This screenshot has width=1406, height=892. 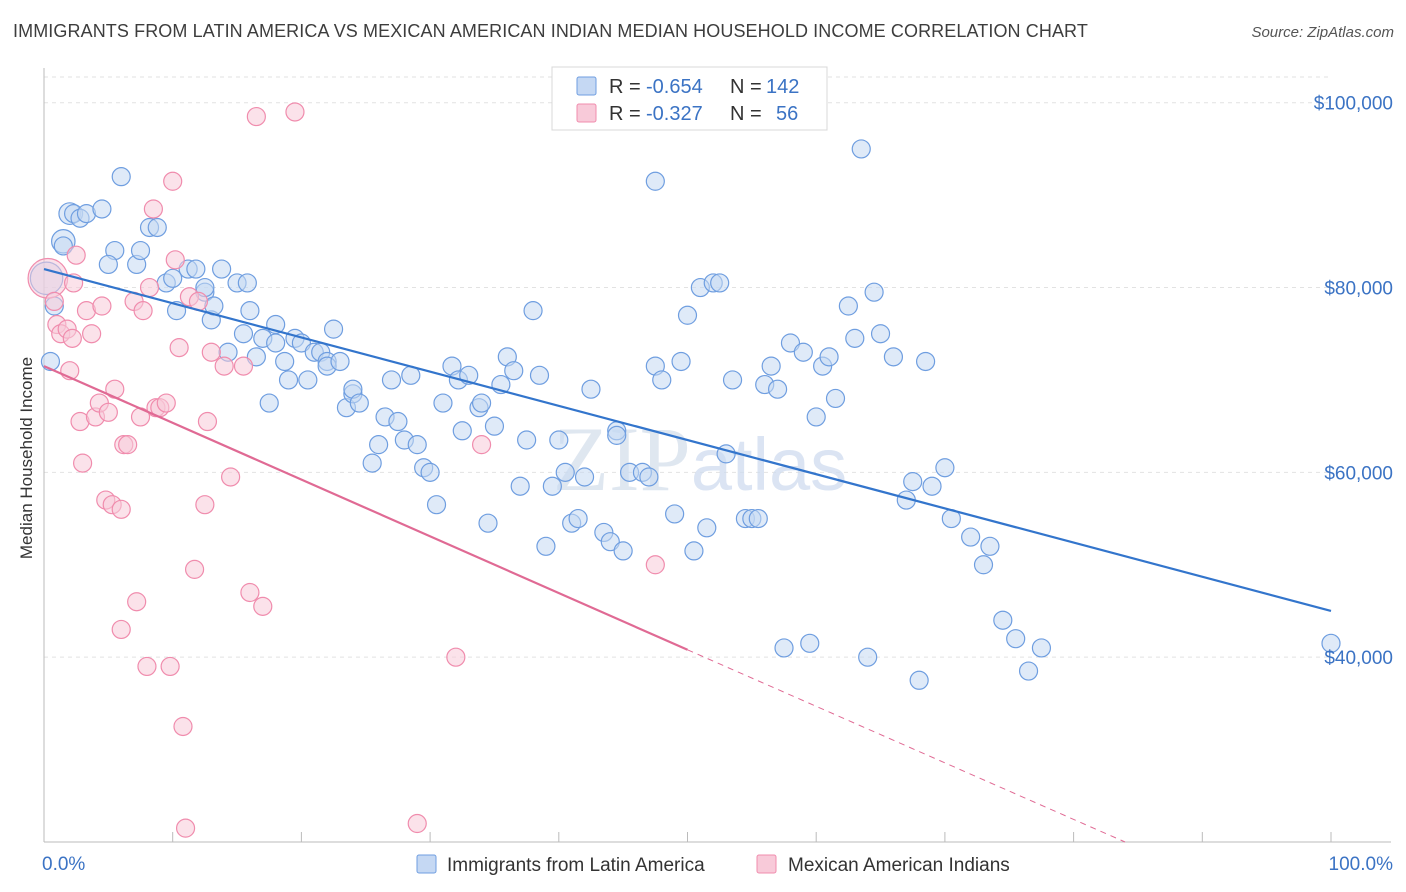 I want to click on y-tick-label-3: $100,000, so click(x=1353, y=104).